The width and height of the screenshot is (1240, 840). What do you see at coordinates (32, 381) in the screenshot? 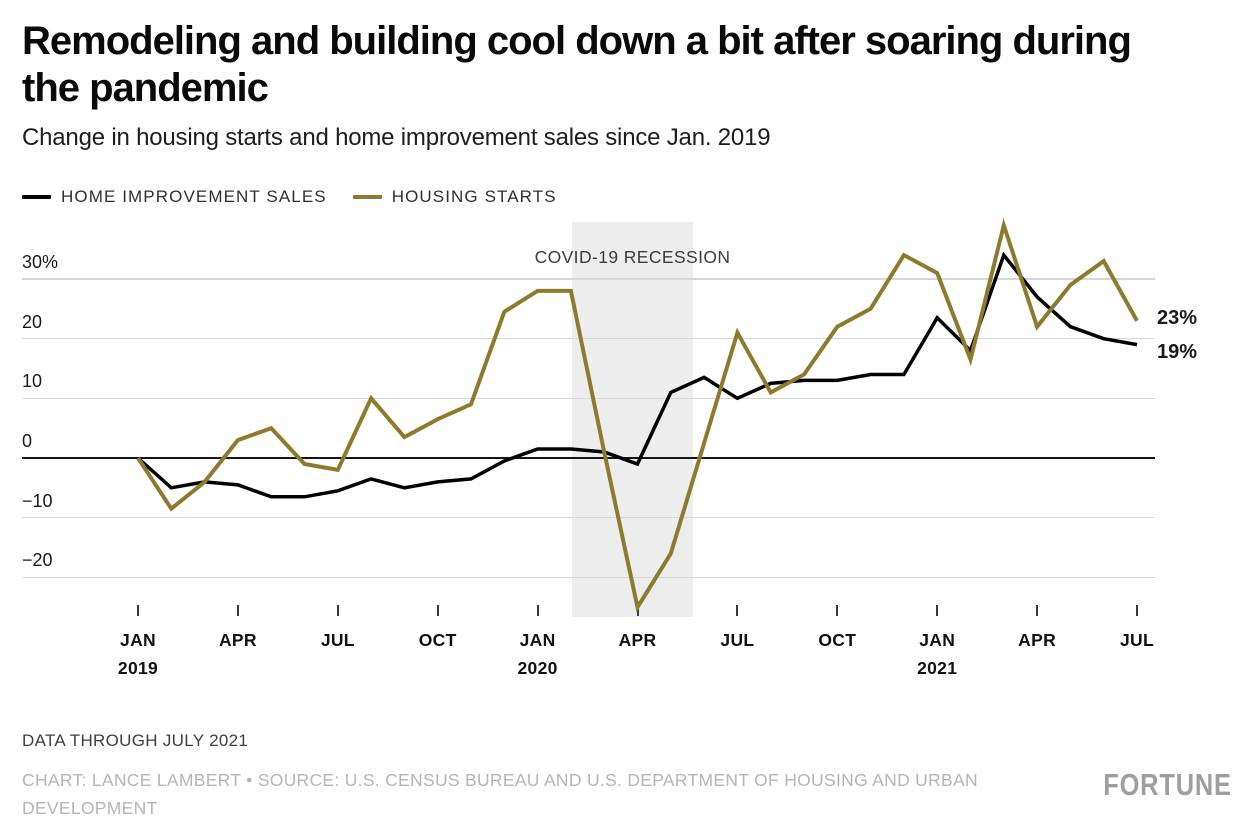
I see `y-tick-label: 10` at bounding box center [32, 381].